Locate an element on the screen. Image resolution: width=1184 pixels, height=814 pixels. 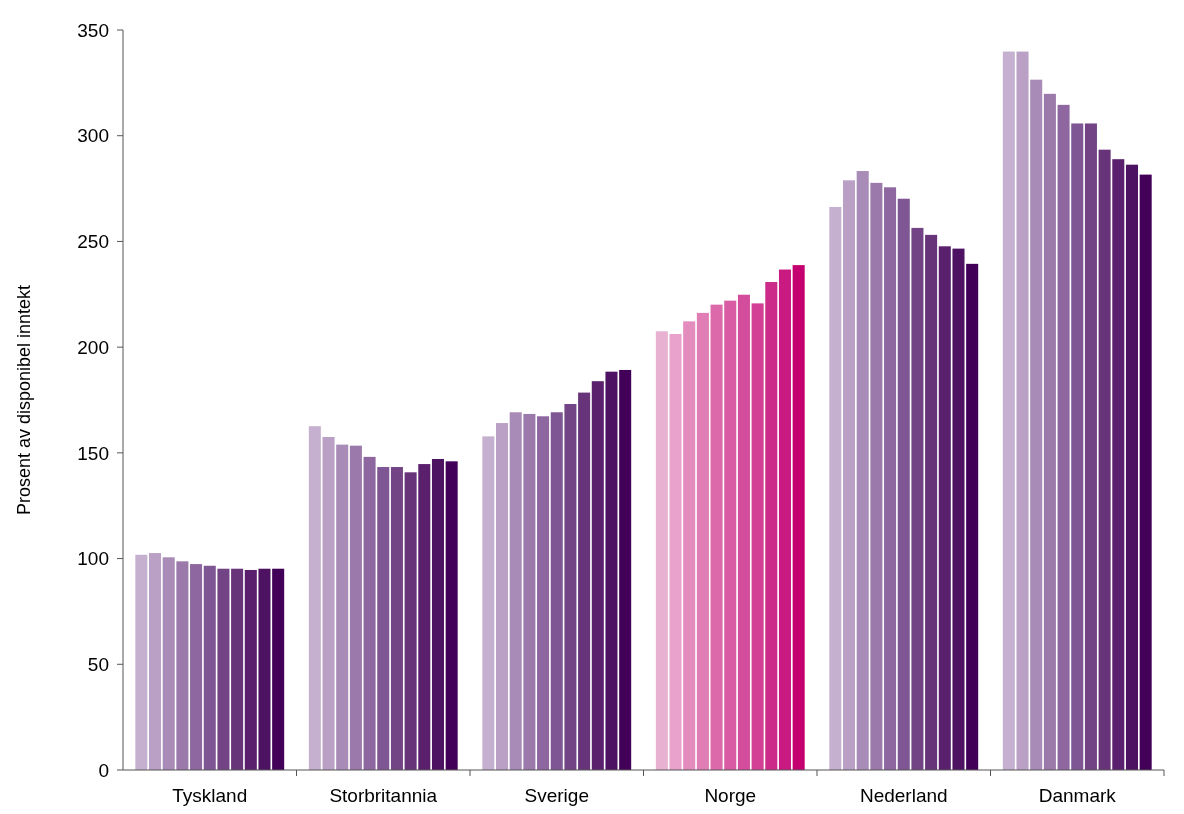
x-tick-label: Sverige is located at coordinates (556, 795).